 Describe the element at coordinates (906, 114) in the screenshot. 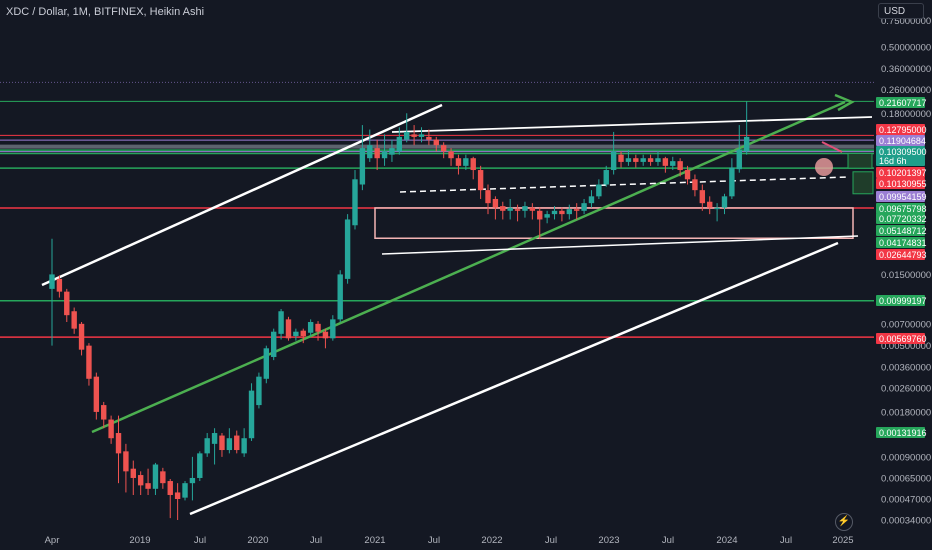

I see `y-tick-label: 0.18000000` at that location.